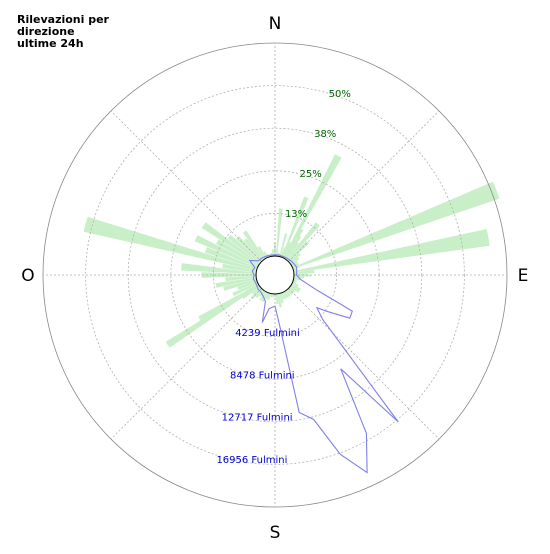 The image size is (550, 554). What do you see at coordinates (267, 333) in the screenshot?
I see `count-tick-label: 4239 Fulmini` at bounding box center [267, 333].